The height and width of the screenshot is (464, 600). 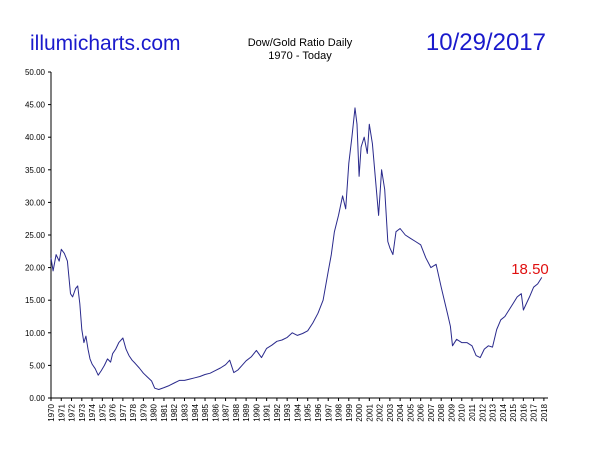 I want to click on x-tick-label: 2015, so click(x=513, y=412).